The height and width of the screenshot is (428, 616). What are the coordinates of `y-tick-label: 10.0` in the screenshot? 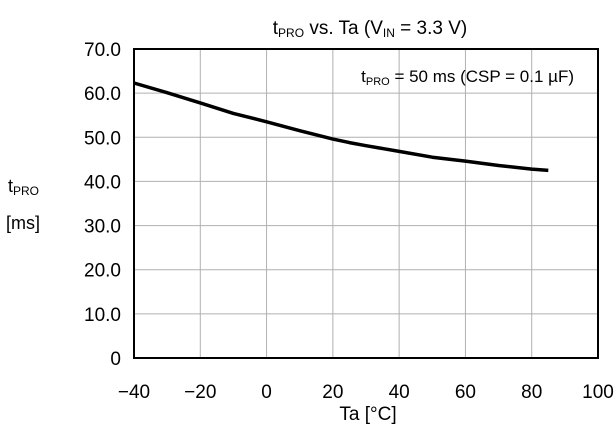 It's located at (102, 315).